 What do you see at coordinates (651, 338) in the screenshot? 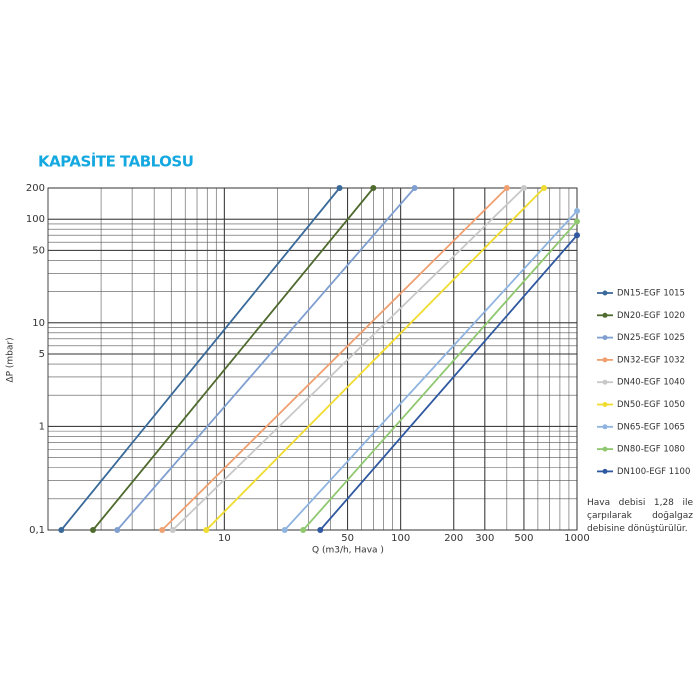
I see `legend-label: DN25-EGF 1025` at bounding box center [651, 338].